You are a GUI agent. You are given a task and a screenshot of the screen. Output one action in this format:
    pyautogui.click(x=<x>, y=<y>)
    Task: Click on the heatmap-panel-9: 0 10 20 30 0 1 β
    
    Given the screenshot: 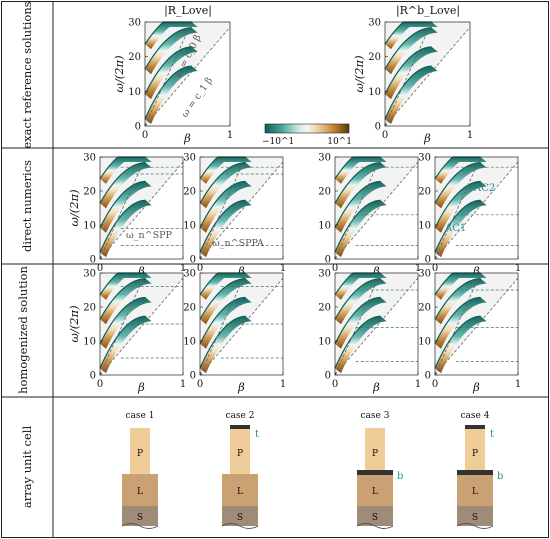 What is the action you would take?
    pyautogui.click(x=369, y=332)
    